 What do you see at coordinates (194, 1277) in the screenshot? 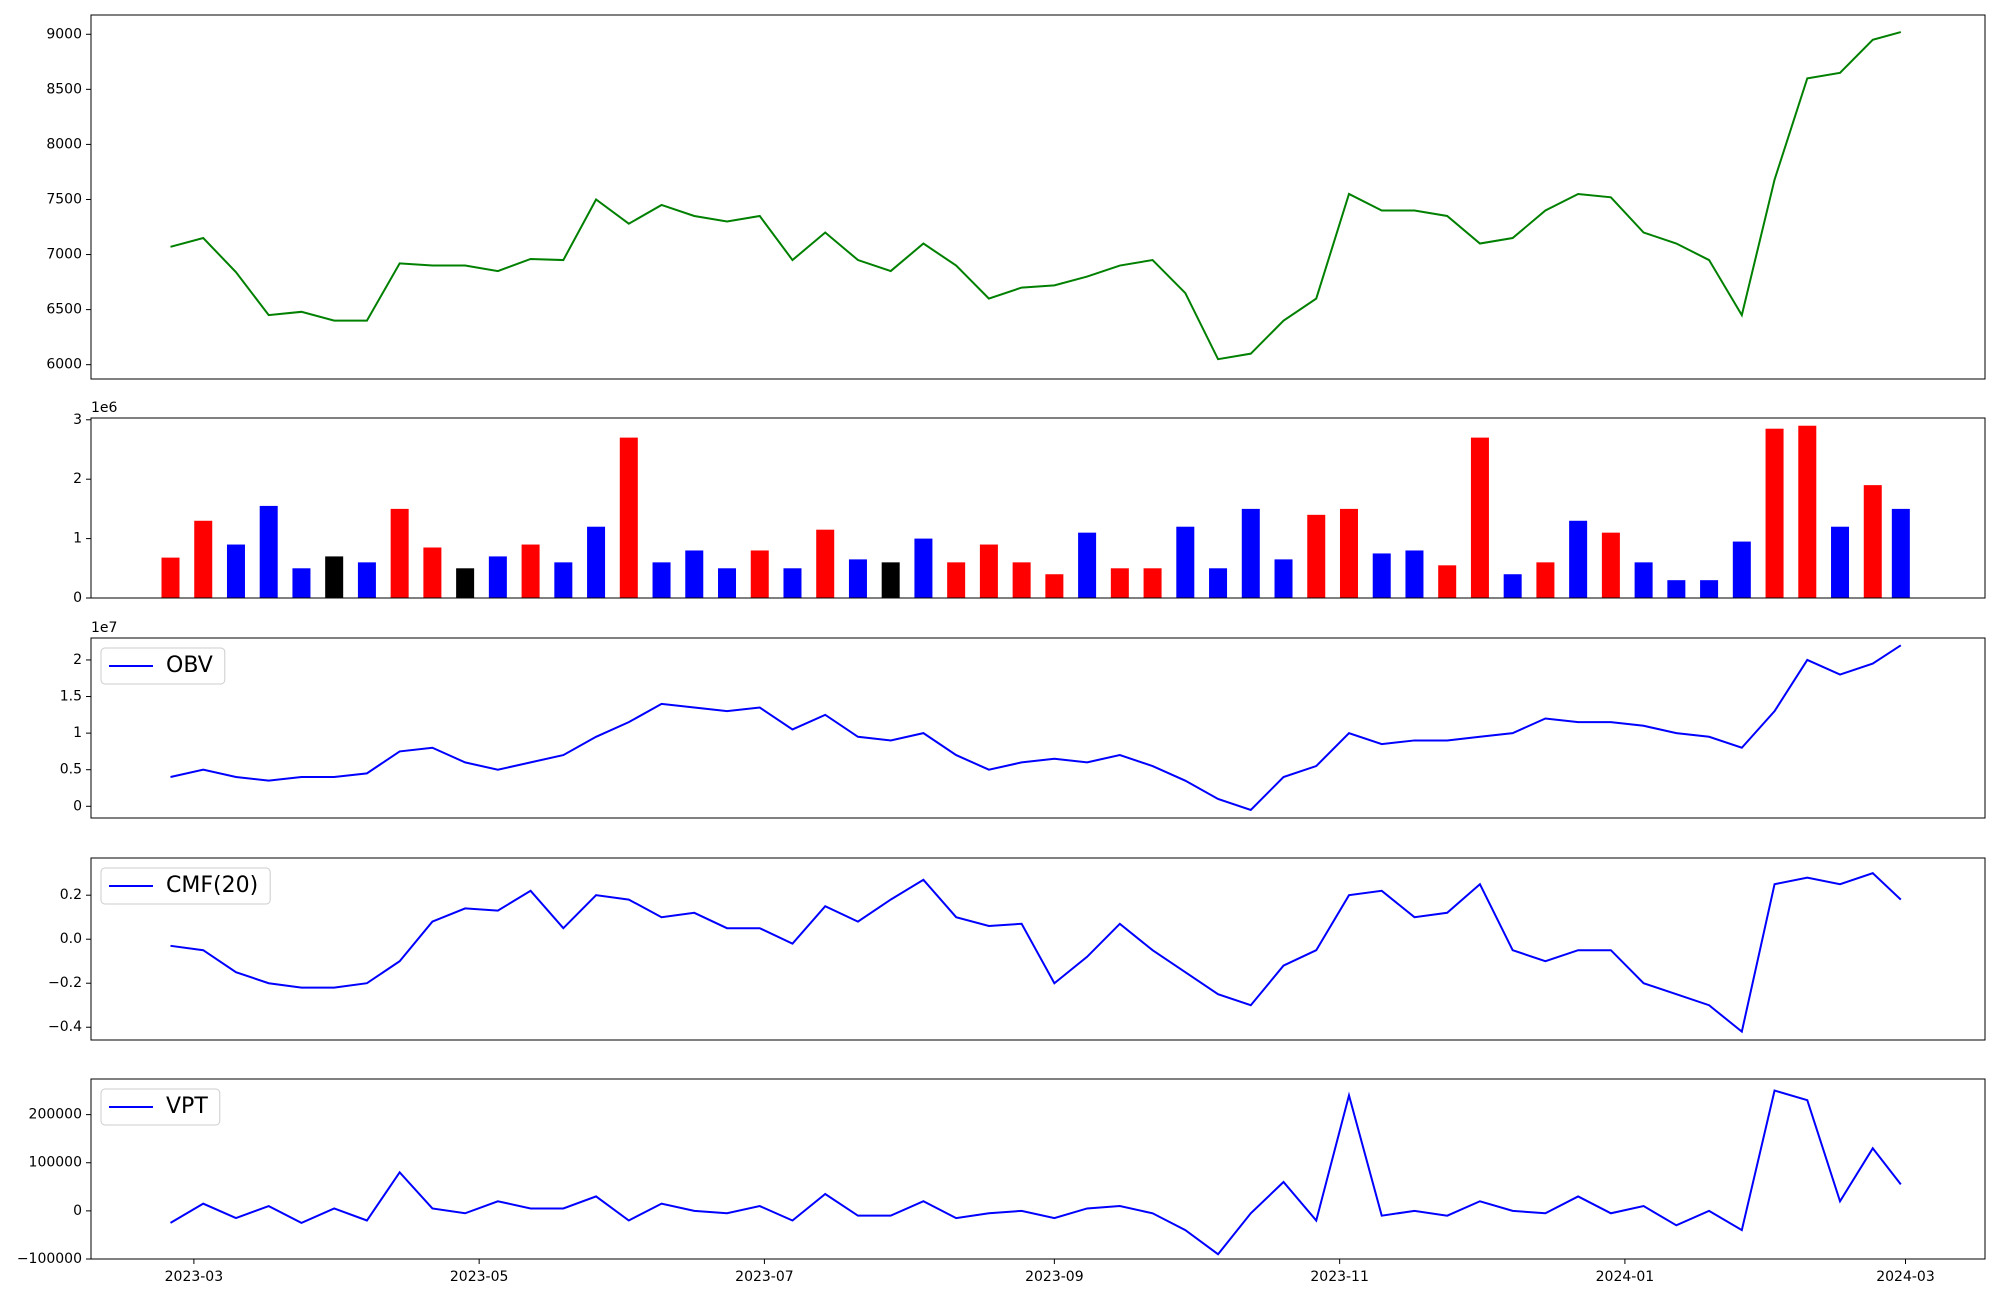
I see `x-tick-label: 2023-03` at bounding box center [194, 1277].